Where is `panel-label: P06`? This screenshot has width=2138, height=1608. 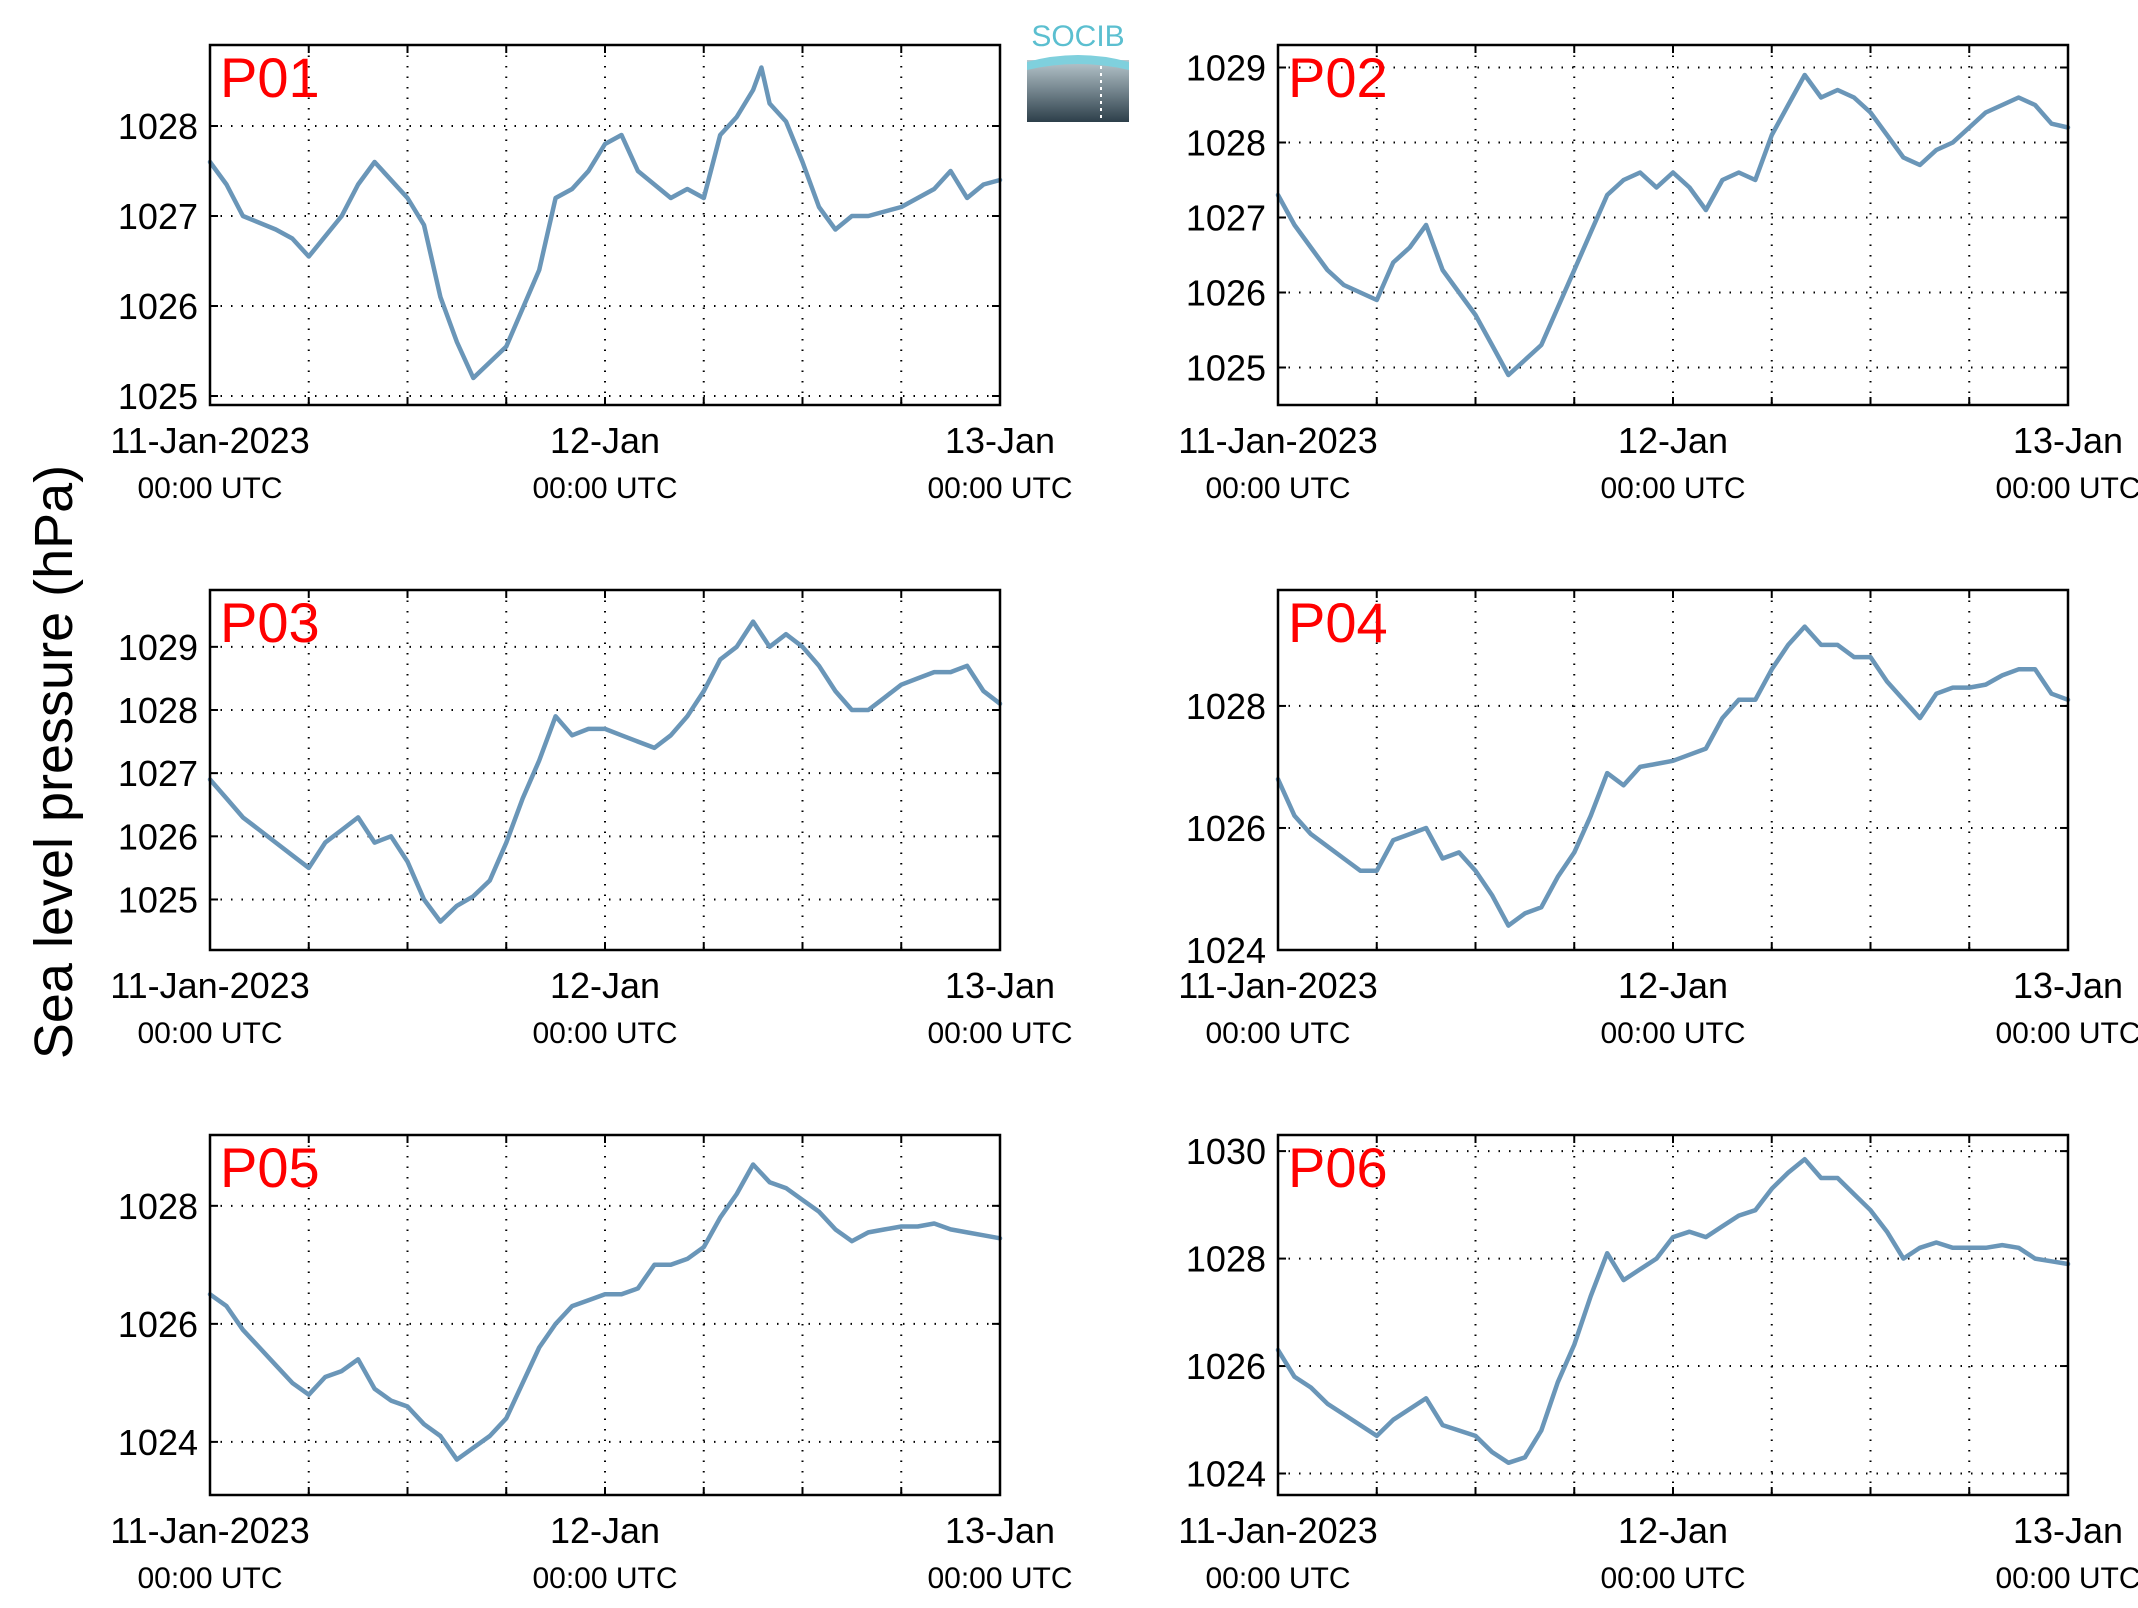
panel-label: P06 is located at coordinates (1338, 1167).